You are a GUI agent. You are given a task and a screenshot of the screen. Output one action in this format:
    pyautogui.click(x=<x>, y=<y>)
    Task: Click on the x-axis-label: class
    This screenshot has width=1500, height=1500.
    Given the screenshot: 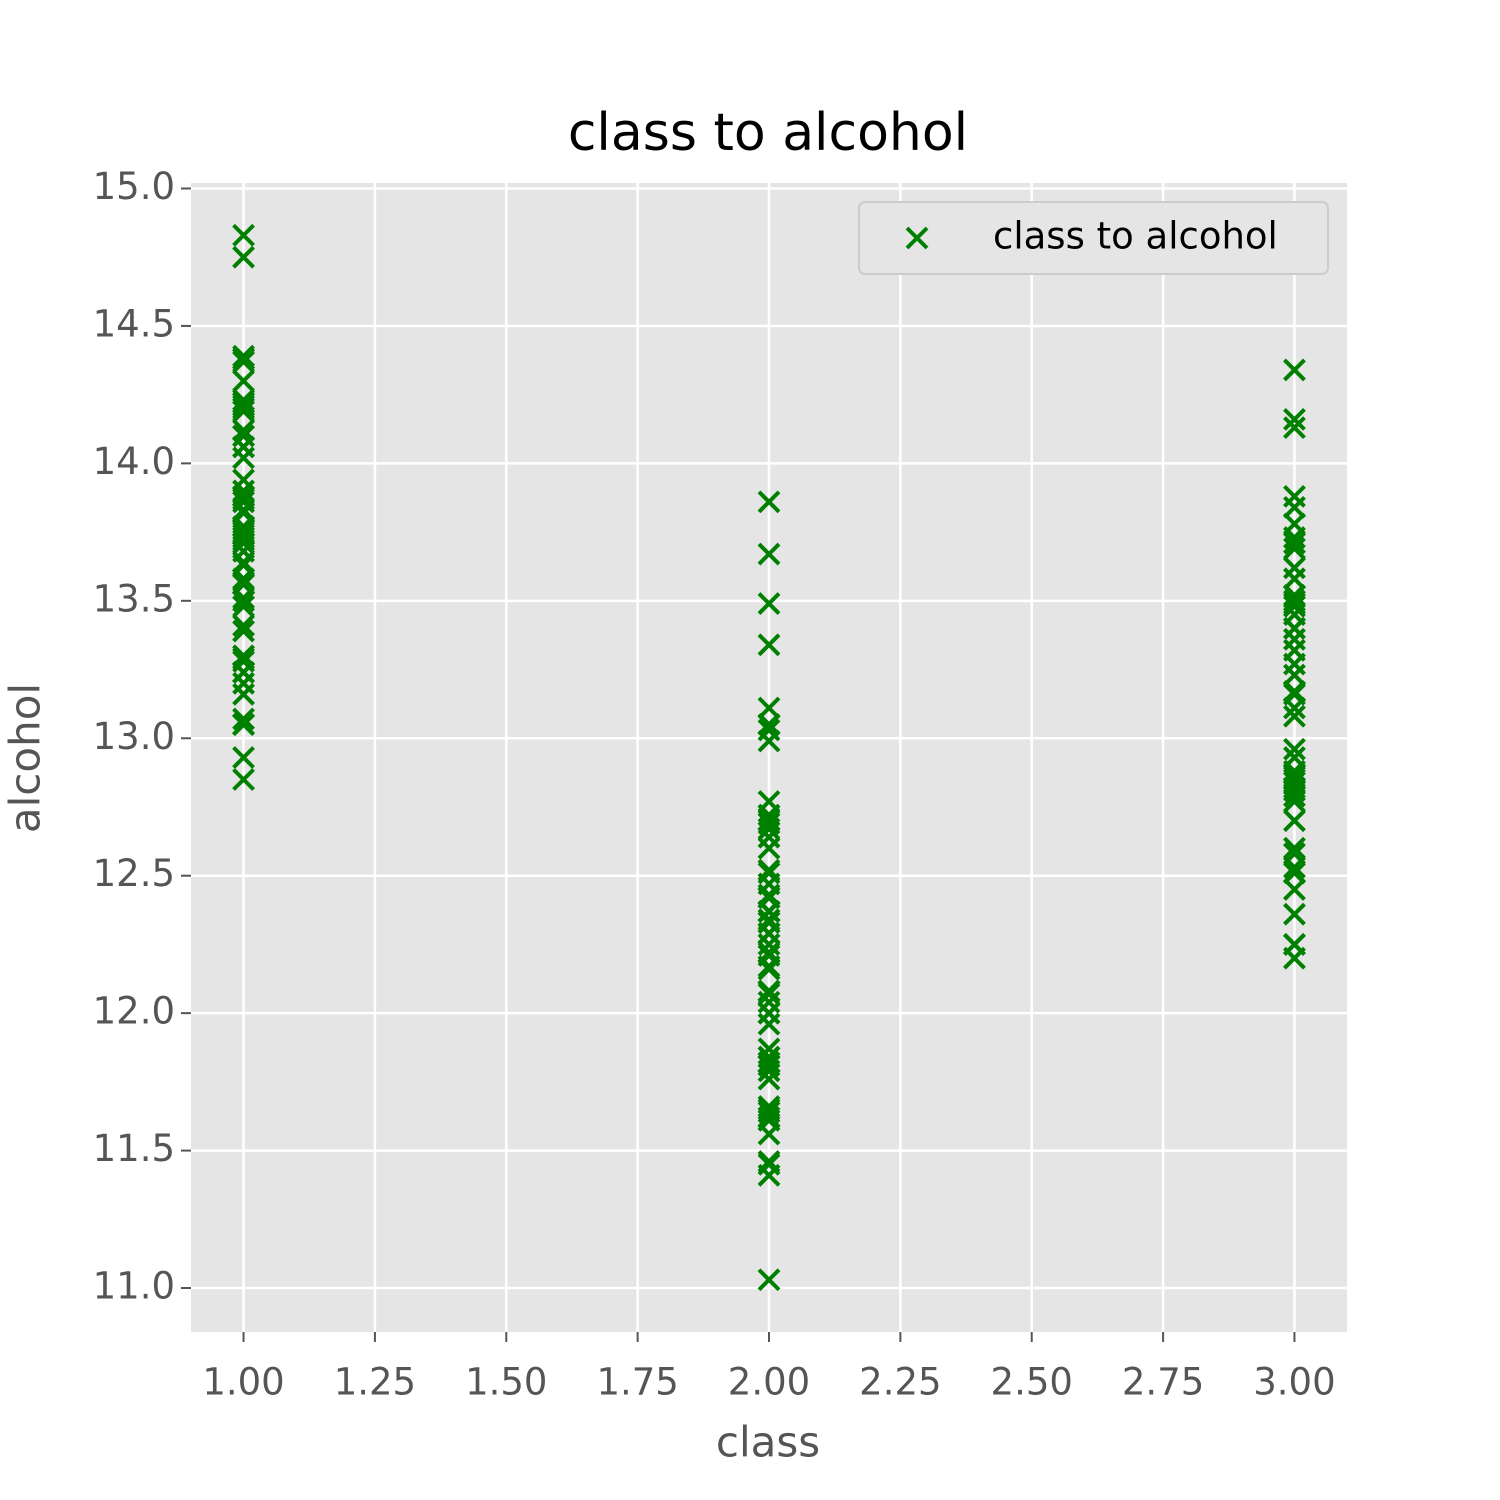 What is the action you would take?
    pyautogui.click(x=768, y=1442)
    